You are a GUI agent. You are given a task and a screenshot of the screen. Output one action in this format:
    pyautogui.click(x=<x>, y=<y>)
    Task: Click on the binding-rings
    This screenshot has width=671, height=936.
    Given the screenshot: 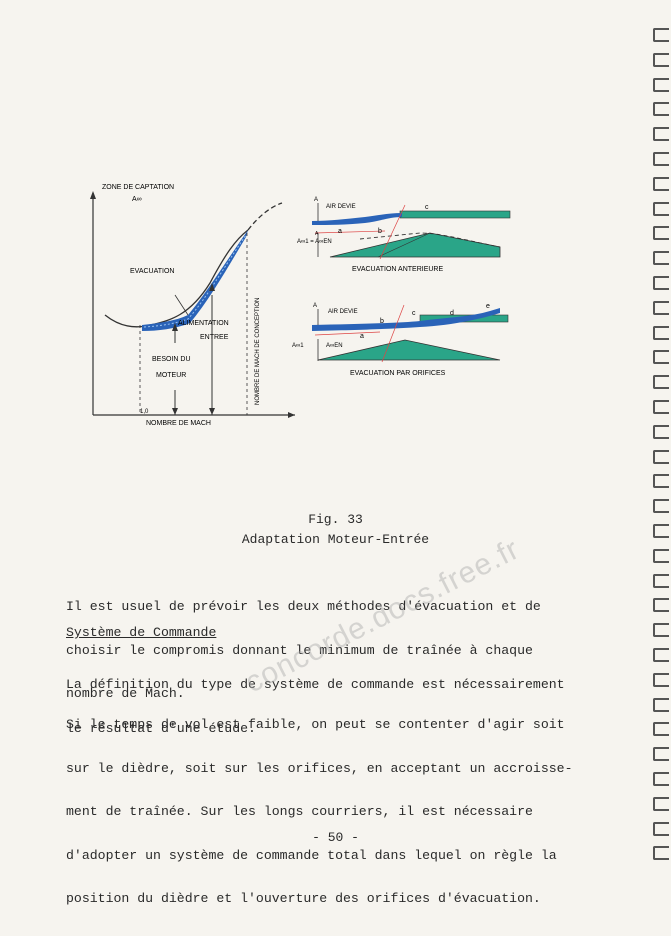 What is the action you would take?
    pyautogui.click(x=660, y=435)
    